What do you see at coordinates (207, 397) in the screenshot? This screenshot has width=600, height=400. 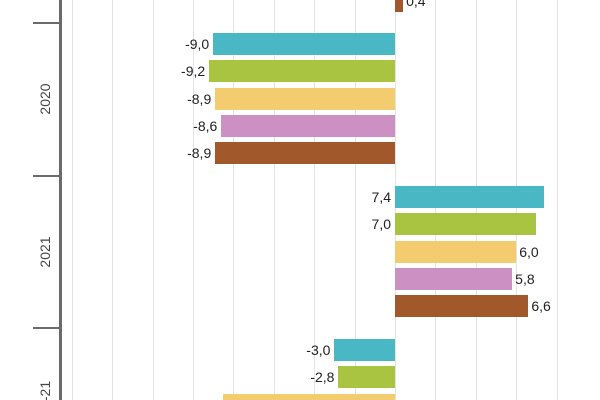 I see `data-label: -8,5` at bounding box center [207, 397].